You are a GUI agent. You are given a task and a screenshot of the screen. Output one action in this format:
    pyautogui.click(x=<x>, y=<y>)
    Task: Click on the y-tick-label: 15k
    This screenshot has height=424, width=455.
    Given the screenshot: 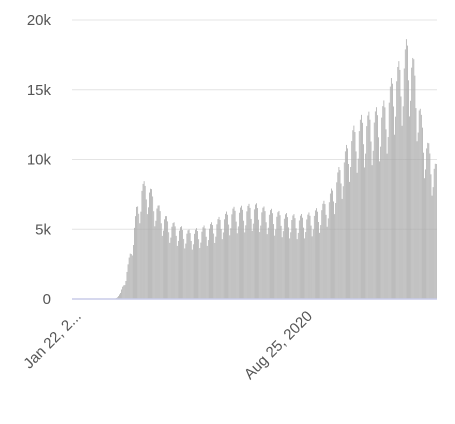 What is the action you would take?
    pyautogui.click(x=39, y=90)
    